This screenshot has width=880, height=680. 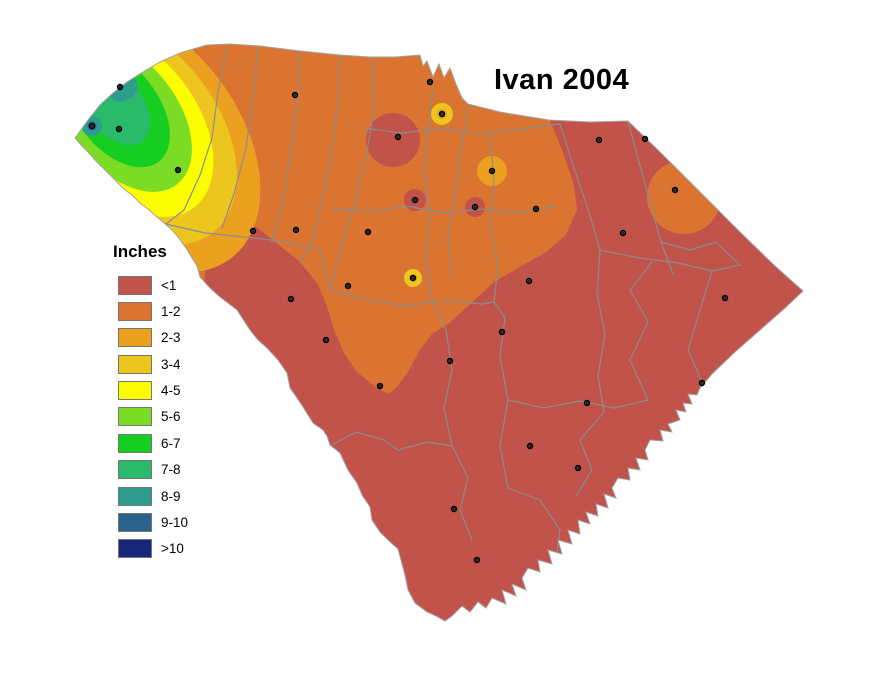 What do you see at coordinates (172, 549) in the screenshot?
I see `legend-label: >10` at bounding box center [172, 549].